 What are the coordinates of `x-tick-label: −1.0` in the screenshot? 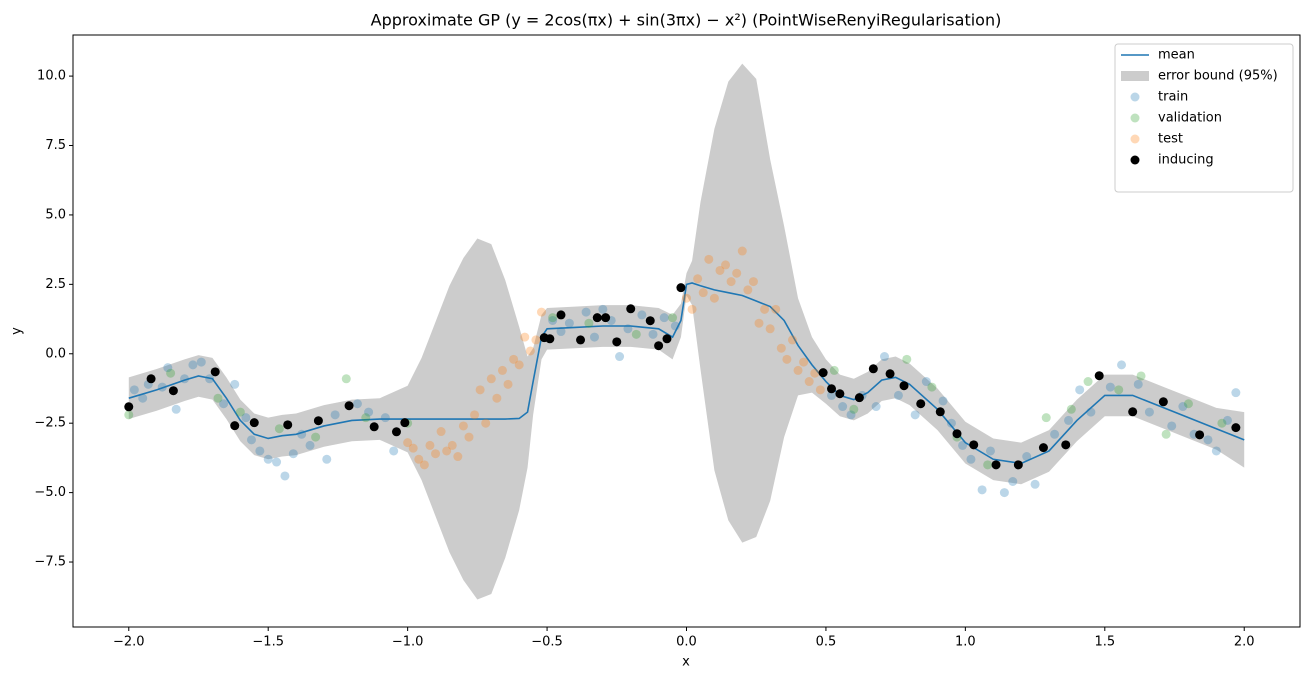 It's located at (408, 642).